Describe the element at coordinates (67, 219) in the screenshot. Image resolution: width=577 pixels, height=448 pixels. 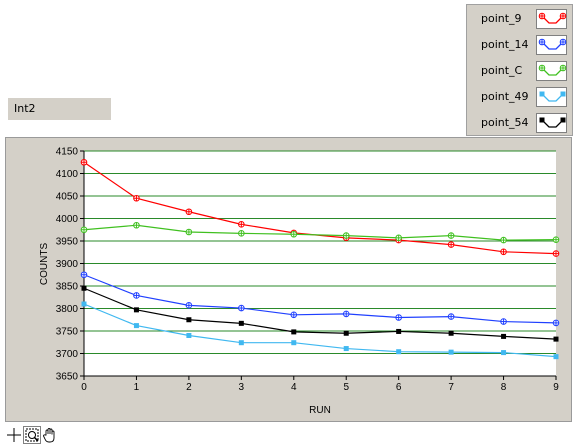
I see `y-tick-label: 4000` at that location.